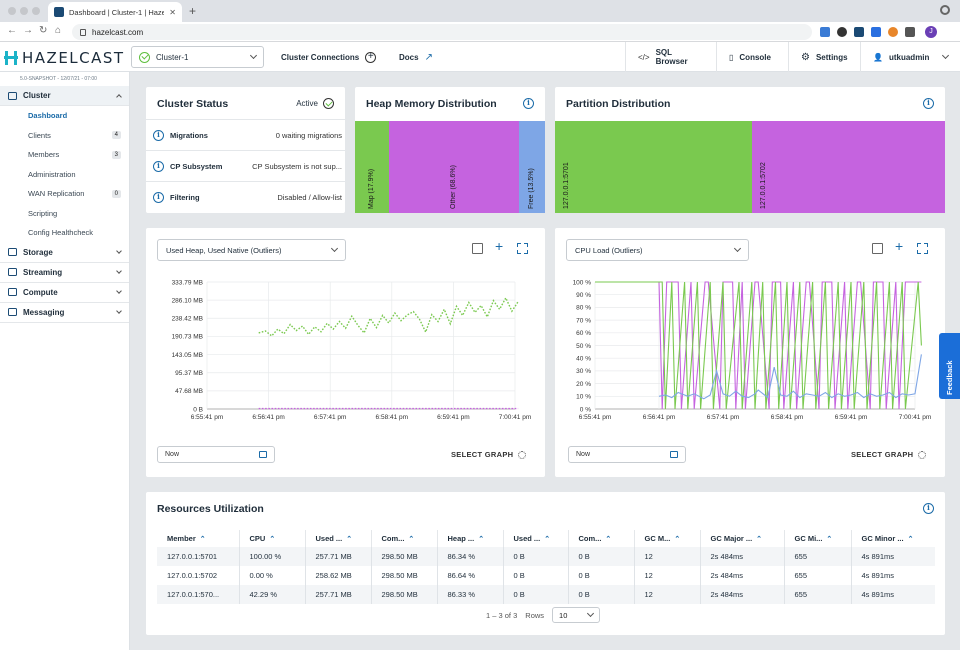 Image resolution: width=960 pixels, height=650 pixels. What do you see at coordinates (64, 58) in the screenshot?
I see `hazelcast-logo: HAZELCAST` at bounding box center [64, 58].